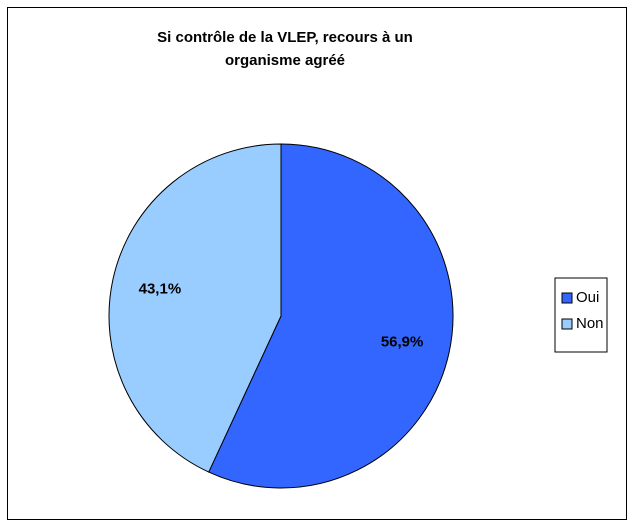 This screenshot has height=526, width=635. I want to click on legend-label: Non, so click(590, 323).